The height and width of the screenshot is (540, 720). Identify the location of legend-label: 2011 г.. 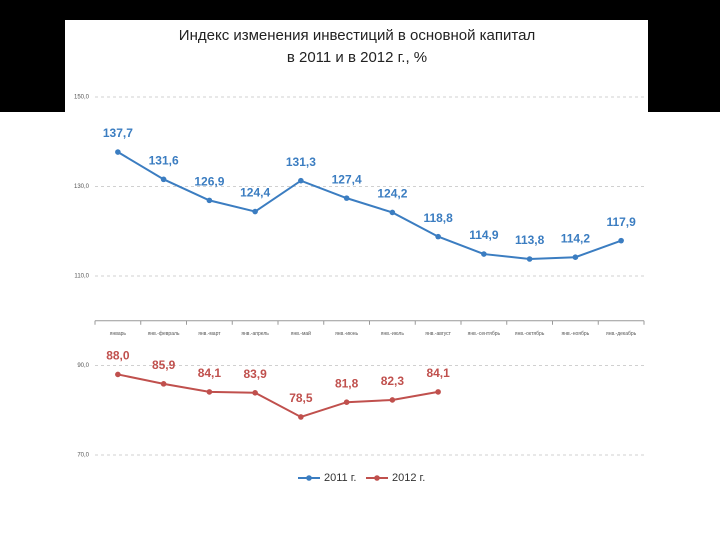
(340, 478).